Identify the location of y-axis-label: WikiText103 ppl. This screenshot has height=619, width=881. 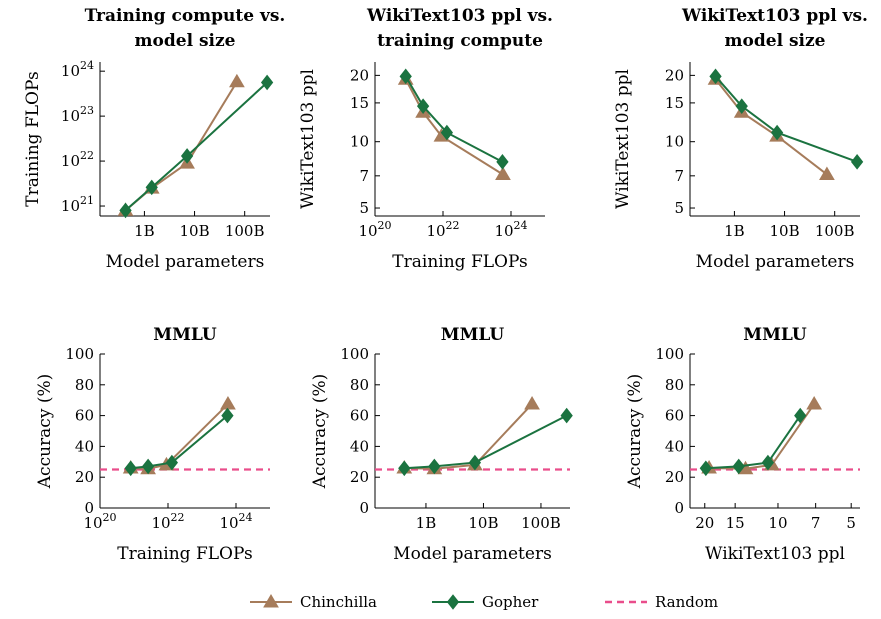
(308, 139).